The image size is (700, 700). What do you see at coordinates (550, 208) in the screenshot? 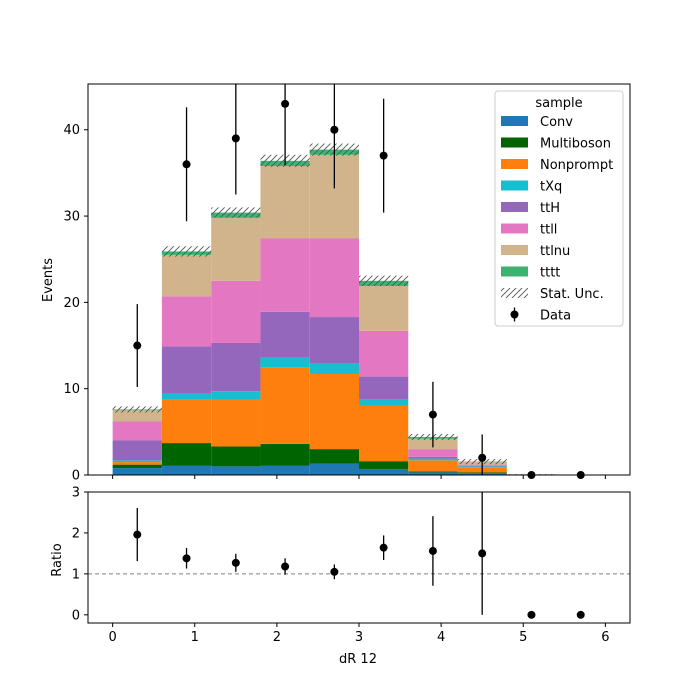
I see `legend-label-tth: ttH` at bounding box center [550, 208].